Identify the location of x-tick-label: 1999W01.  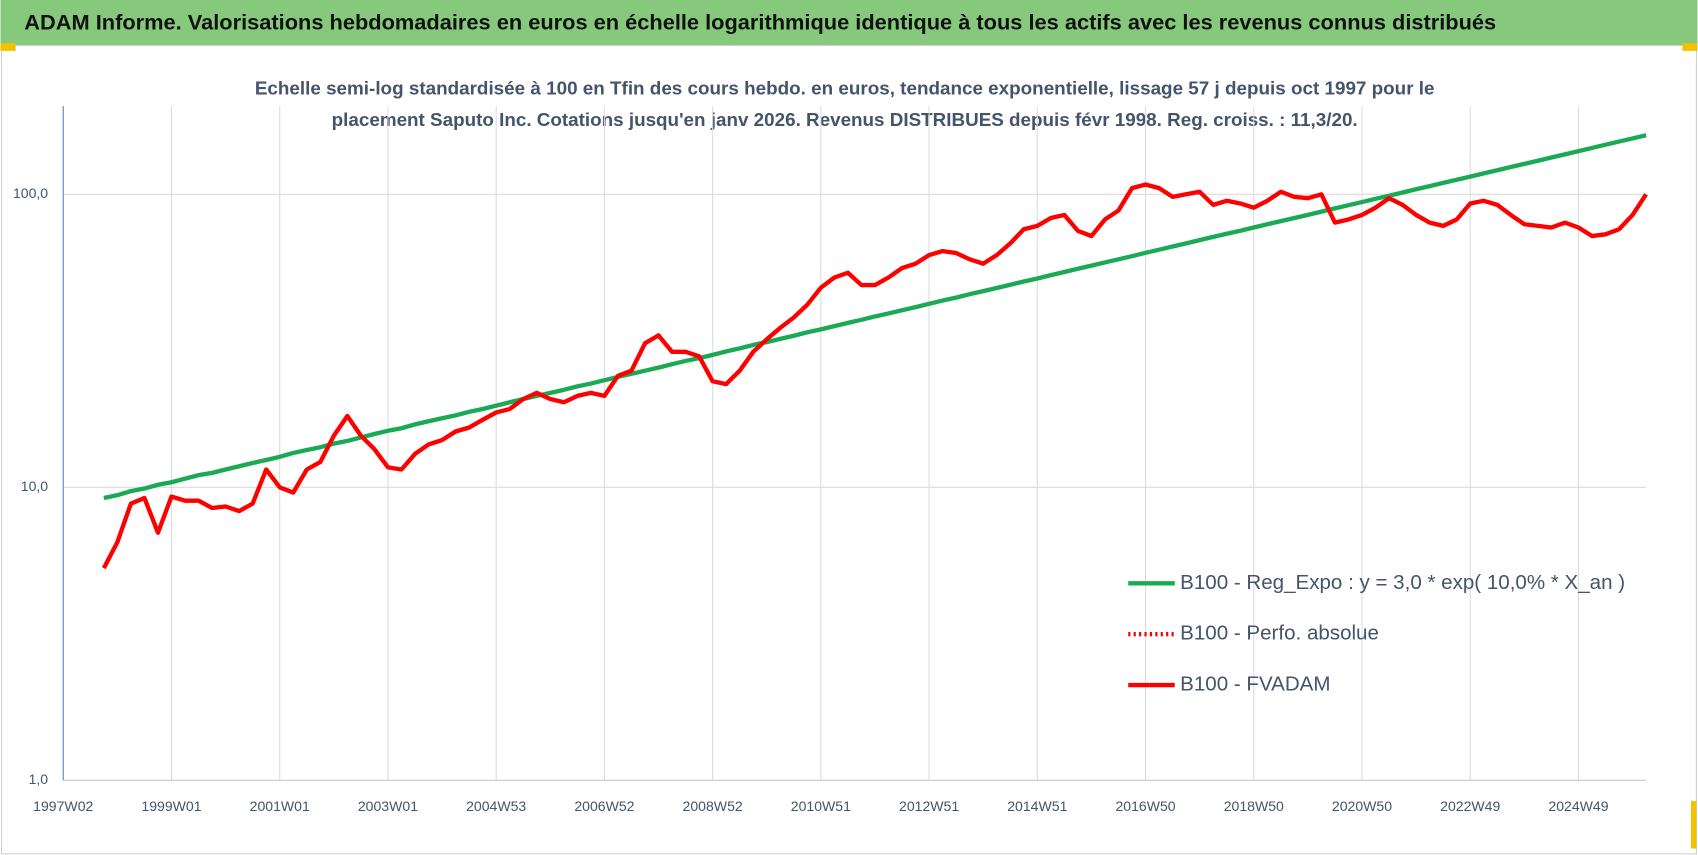
(171, 806).